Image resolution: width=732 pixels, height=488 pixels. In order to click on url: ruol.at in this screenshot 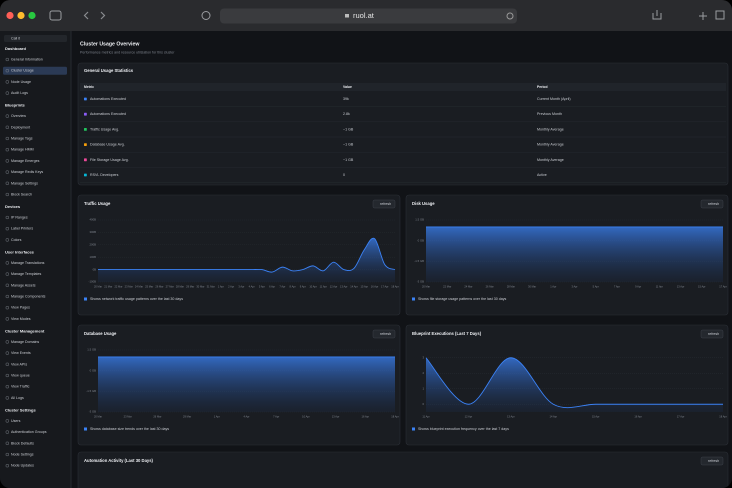, I will do `click(364, 15)`.